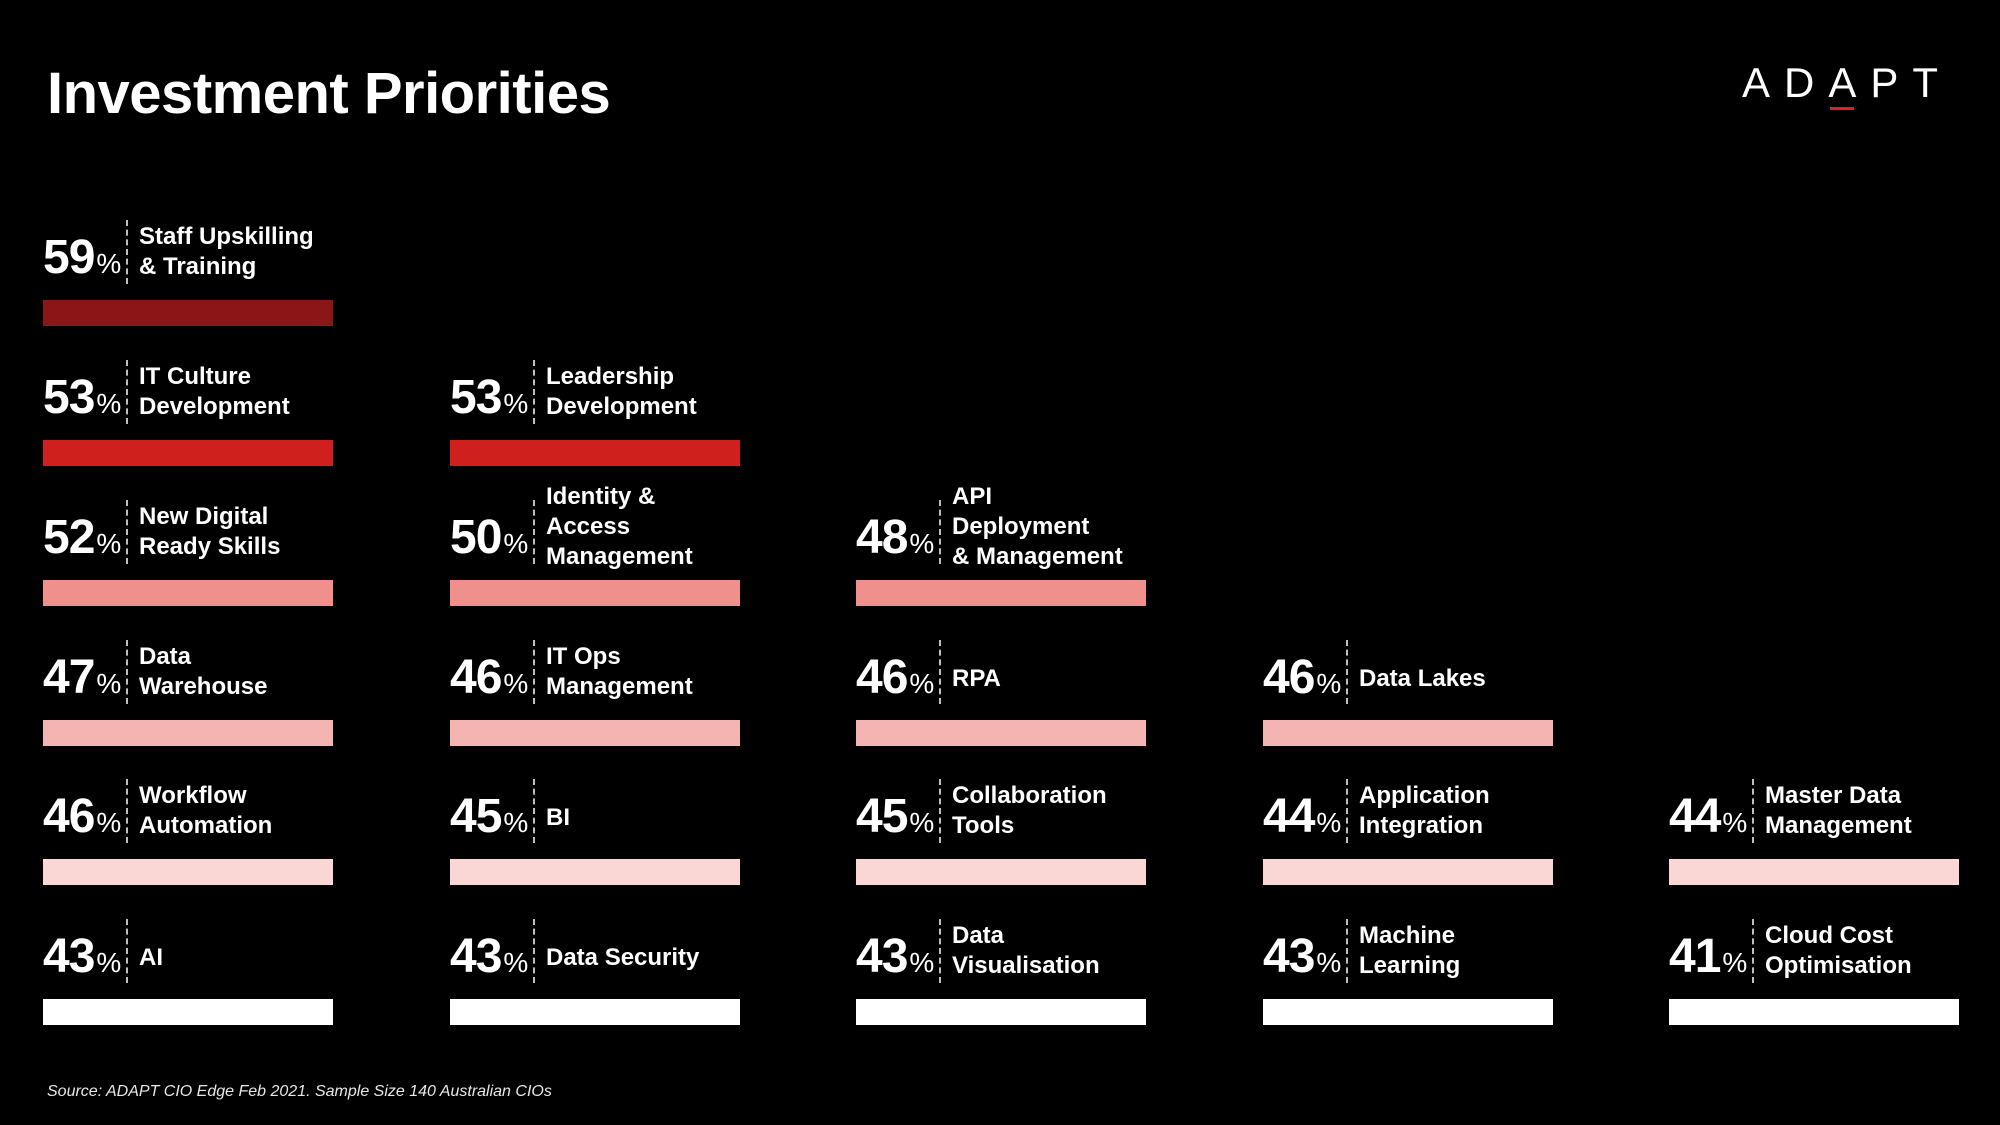 The height and width of the screenshot is (1125, 2000). What do you see at coordinates (1029, 810) in the screenshot?
I see `priority-label: Collaboration Tools` at bounding box center [1029, 810].